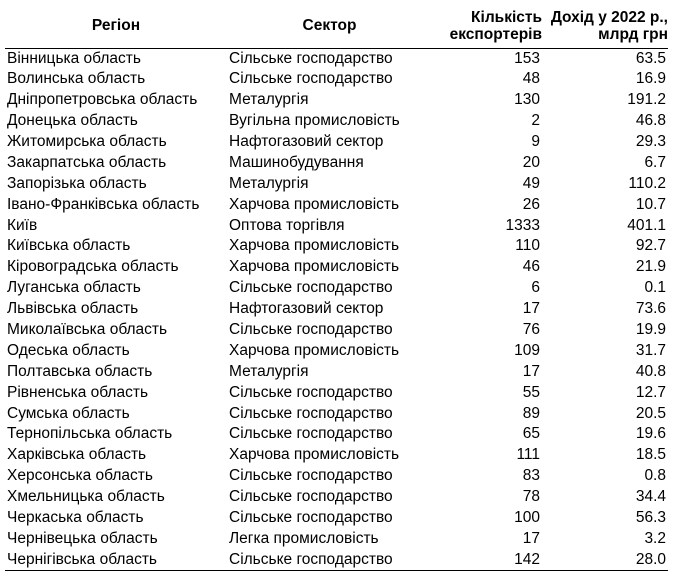 The image size is (673, 577). I want to click on cell-income: 3.2, so click(655, 538).